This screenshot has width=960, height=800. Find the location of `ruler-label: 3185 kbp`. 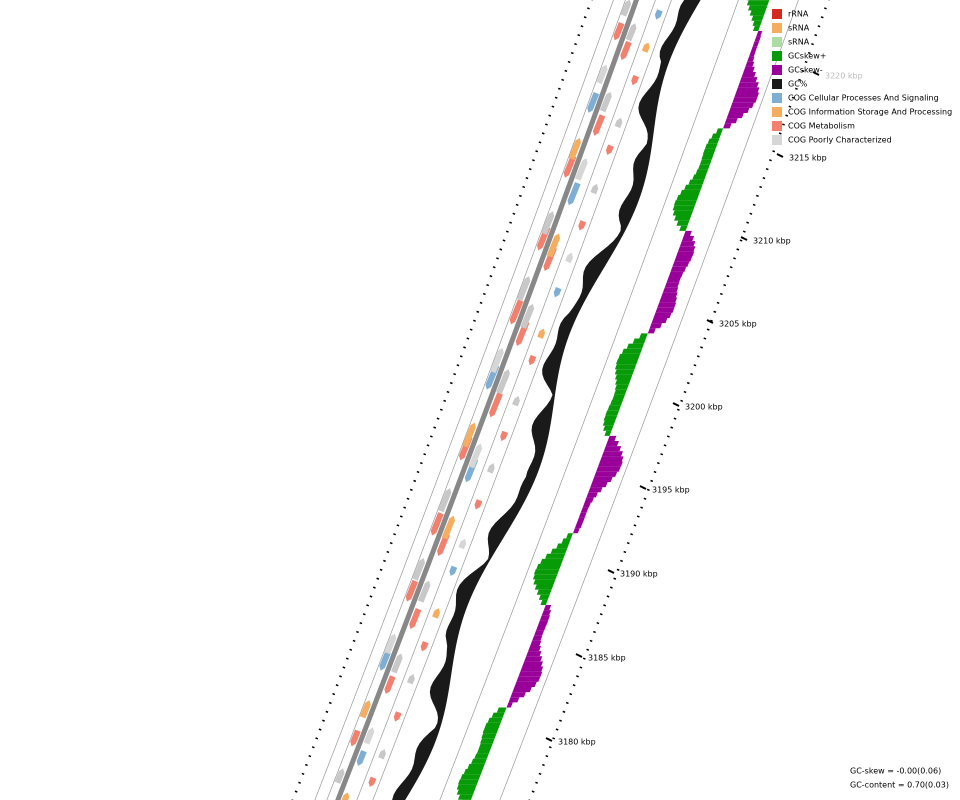

ruler-label: 3185 kbp is located at coordinates (607, 658).